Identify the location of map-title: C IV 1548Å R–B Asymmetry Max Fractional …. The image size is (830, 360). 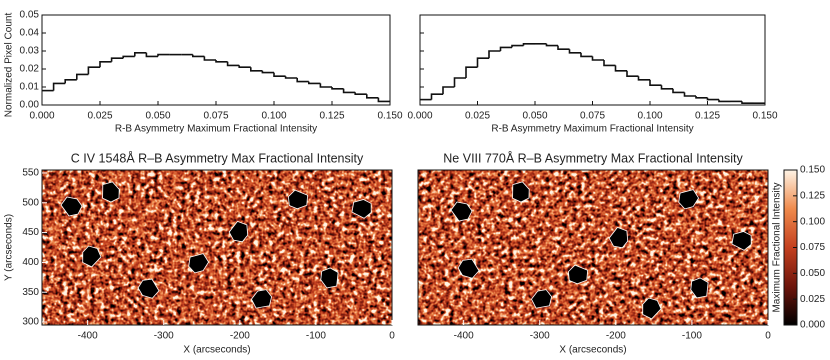
(217, 157).